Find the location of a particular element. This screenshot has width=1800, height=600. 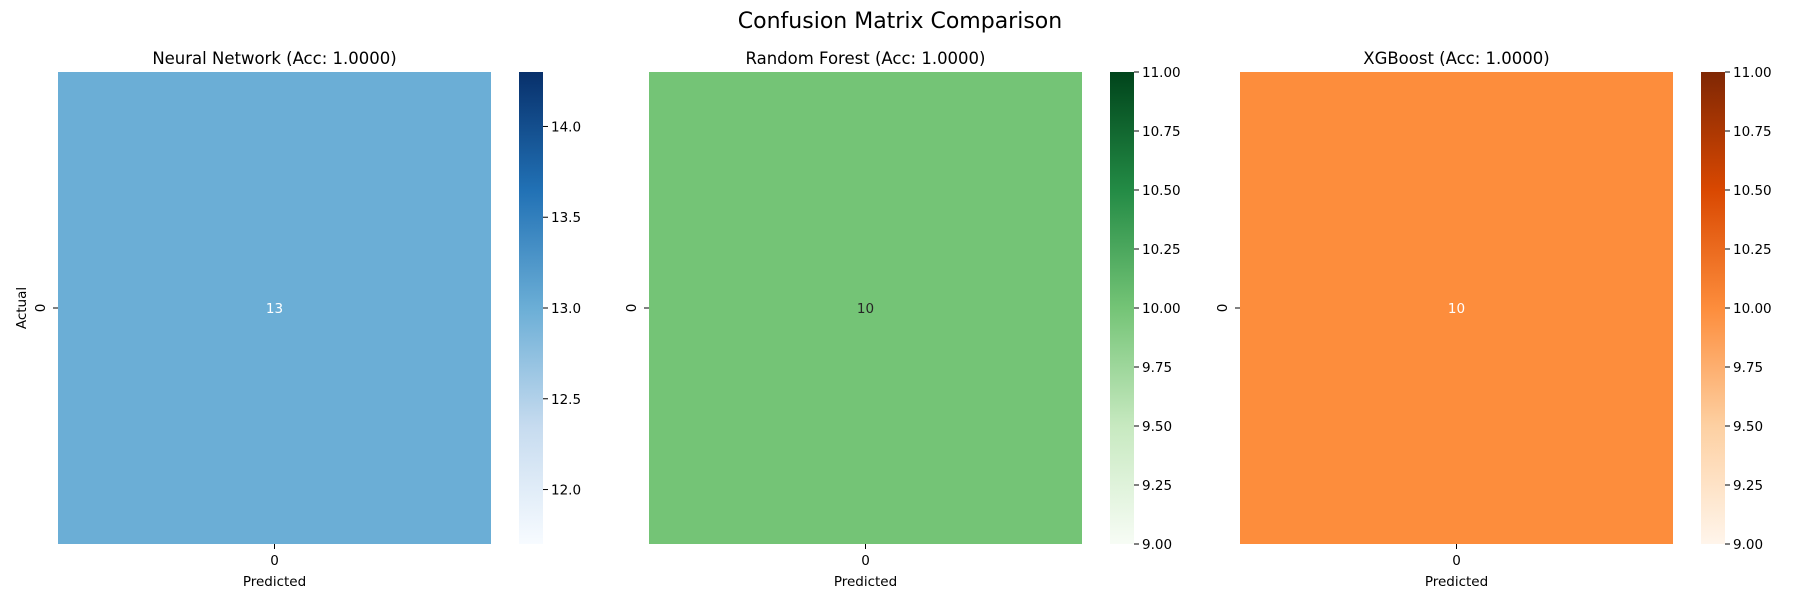

colorbar-tick-label: 12.0 is located at coordinates (566, 491).